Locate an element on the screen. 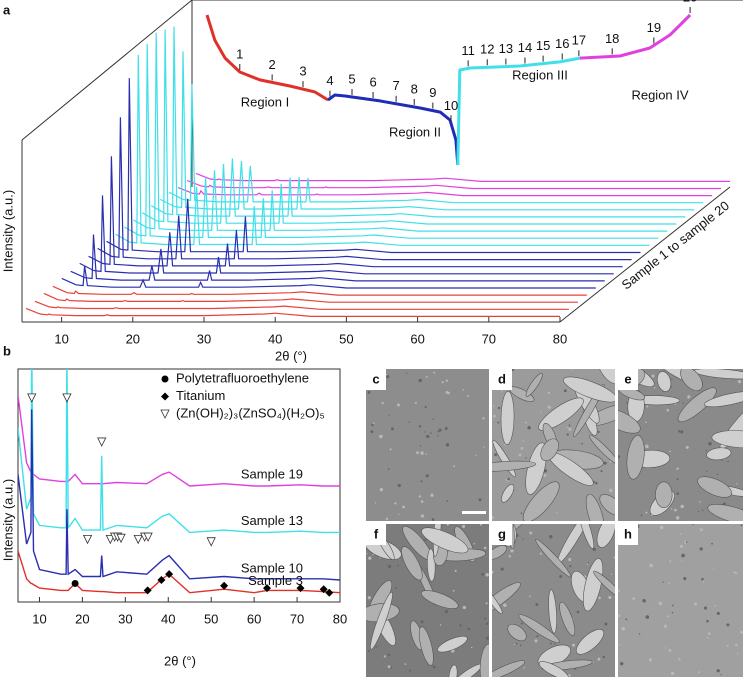 This screenshot has height=677, width=743. panel-label: a is located at coordinates (7, 9).